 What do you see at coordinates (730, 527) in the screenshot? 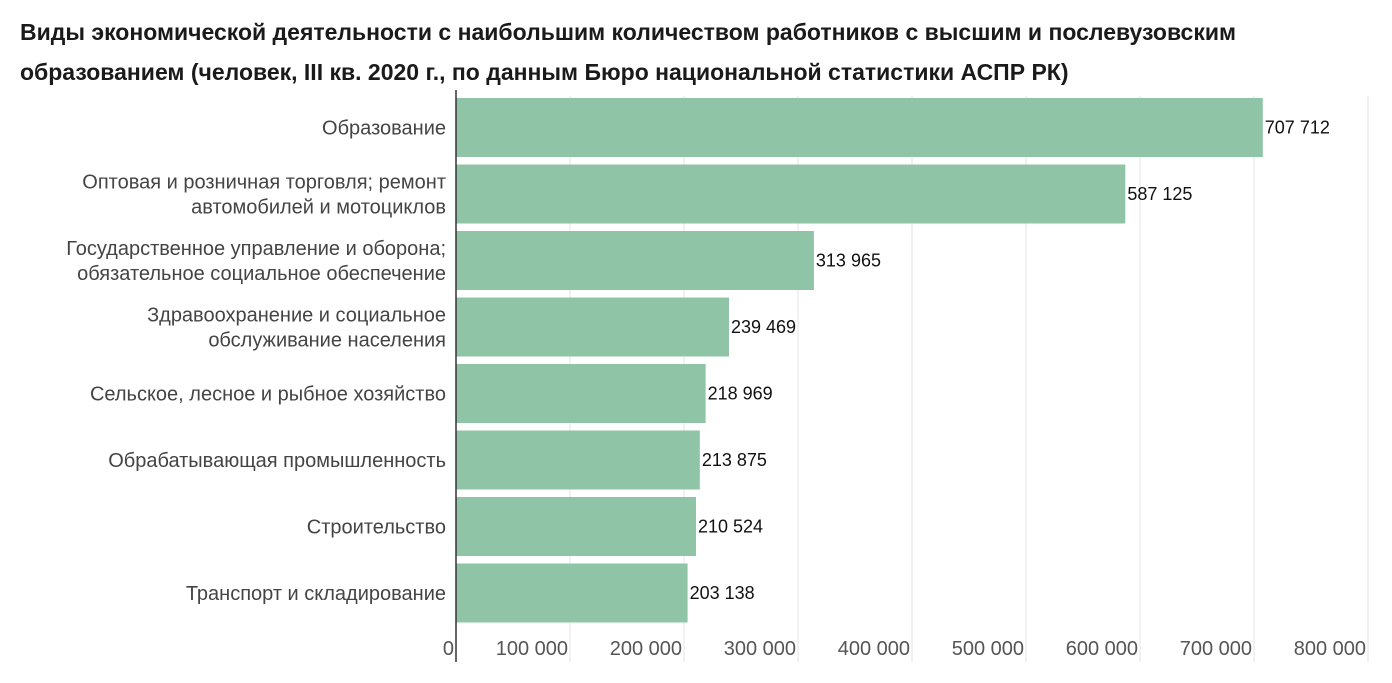
I see `data-label: 210 524` at bounding box center [730, 527].